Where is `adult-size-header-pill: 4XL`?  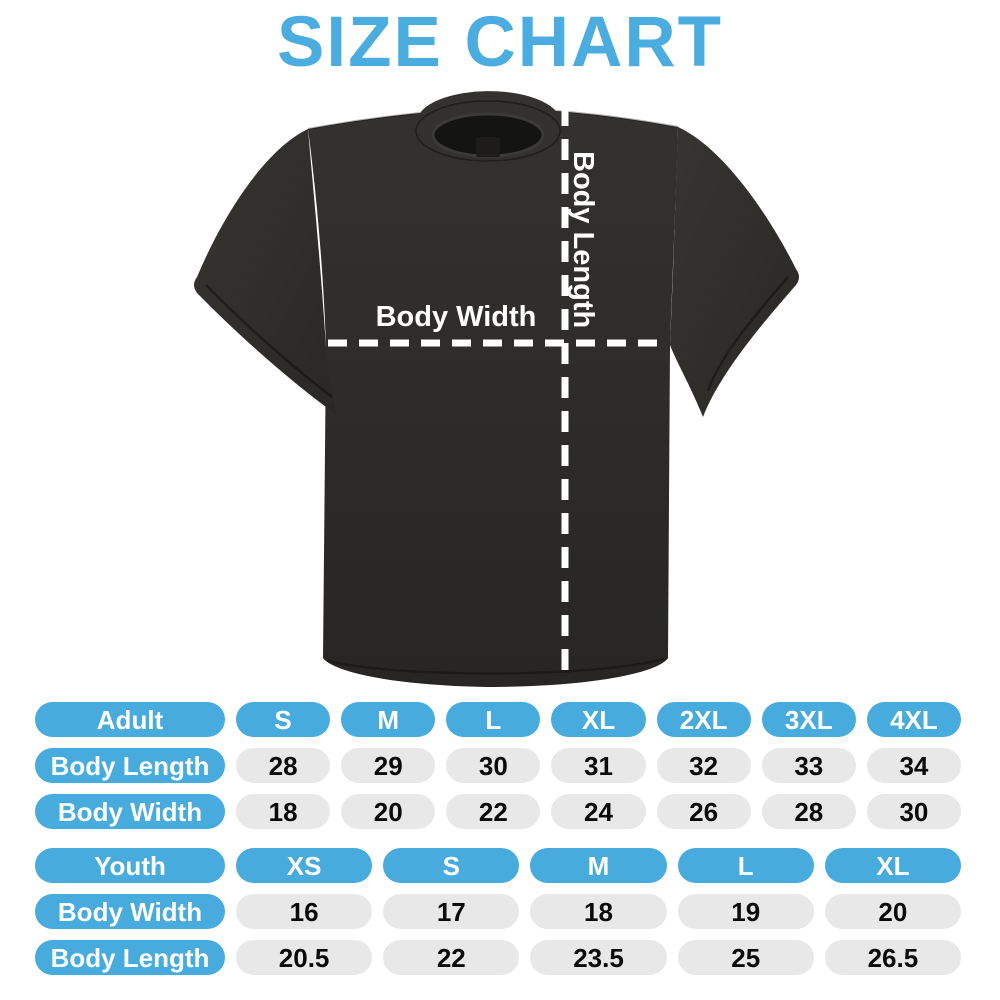
adult-size-header-pill: 4XL is located at coordinates (913, 719).